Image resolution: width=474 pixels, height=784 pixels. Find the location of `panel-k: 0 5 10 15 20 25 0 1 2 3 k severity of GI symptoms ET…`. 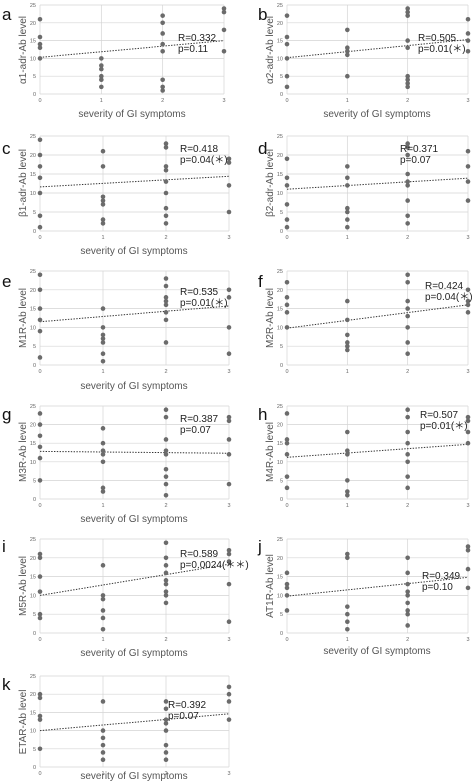

panel-k: 0 5 10 15 20 25 0 1 2 3 k severity of GI symptoms ET… is located at coordinates (117, 728).